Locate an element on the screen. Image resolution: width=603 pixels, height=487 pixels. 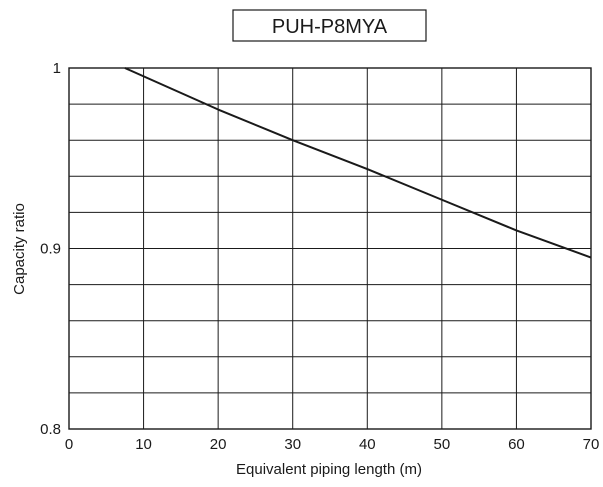
y-axis-label: Capacity ratio is located at coordinates (19, 249).